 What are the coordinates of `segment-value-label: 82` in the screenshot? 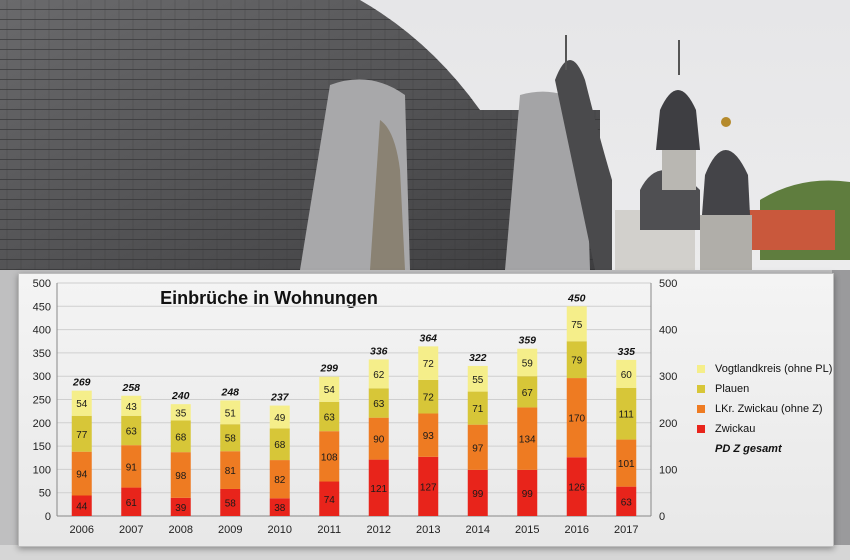 It's located at (280, 480).